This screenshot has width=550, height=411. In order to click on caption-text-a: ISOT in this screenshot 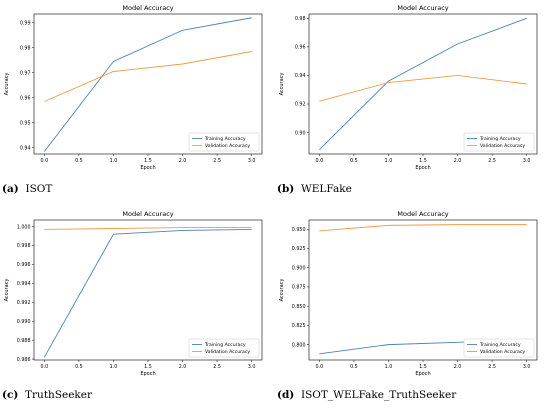, I will do `click(39, 189)`.